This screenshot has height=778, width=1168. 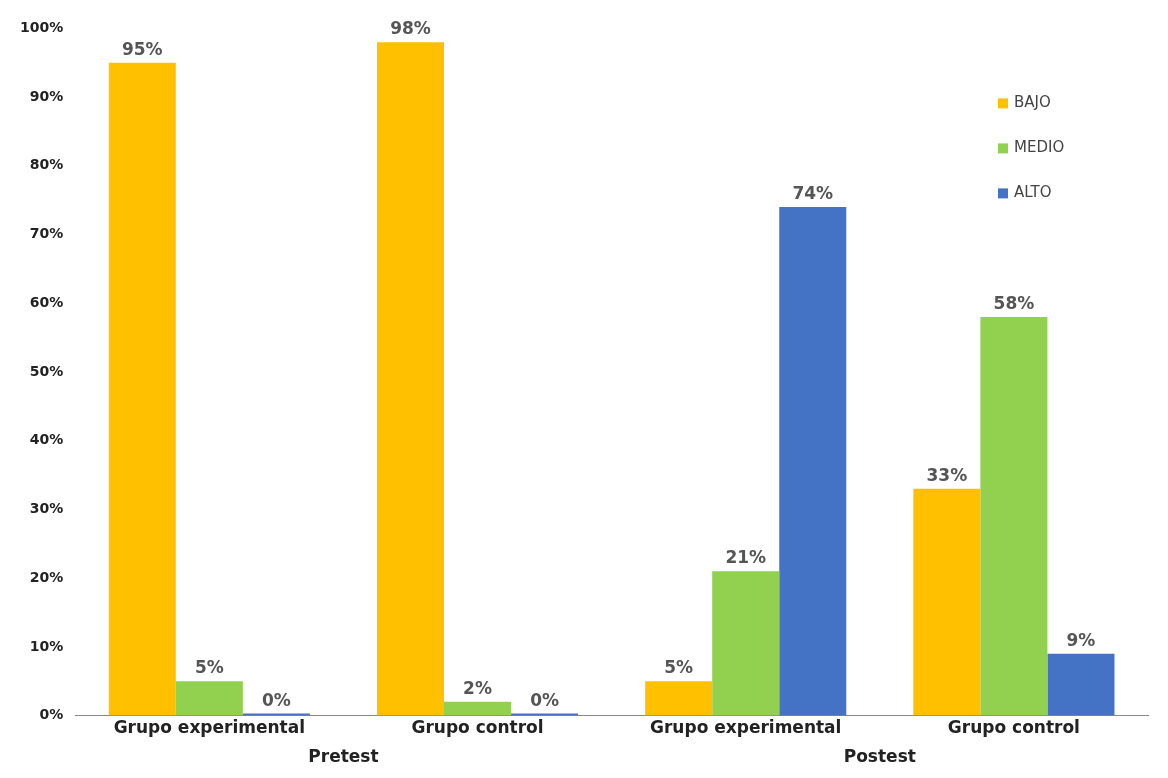 I want to click on data-label: 2%, so click(x=477, y=687).